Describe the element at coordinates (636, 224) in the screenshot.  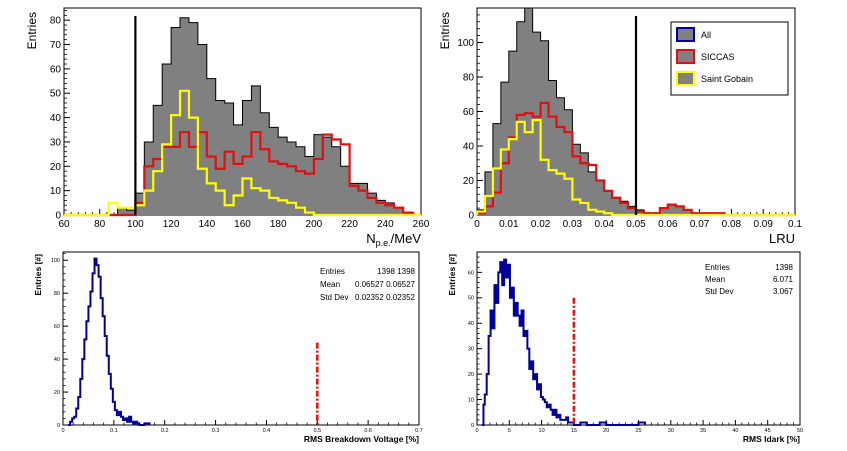
I see `x-tick-label: 0.05` at that location.